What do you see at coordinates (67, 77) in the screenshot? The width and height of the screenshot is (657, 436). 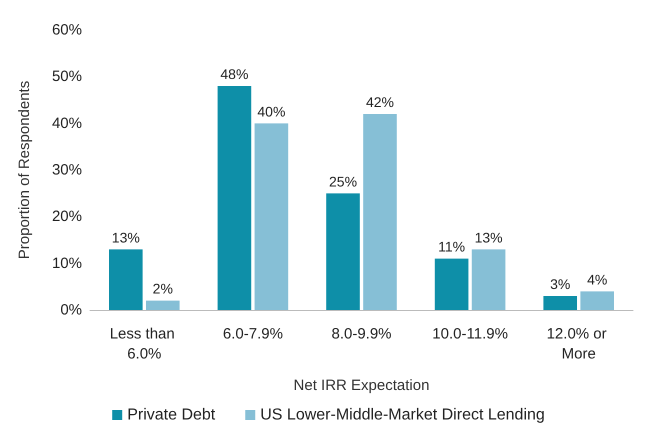 I see `y-tick-label: 50%` at bounding box center [67, 77].